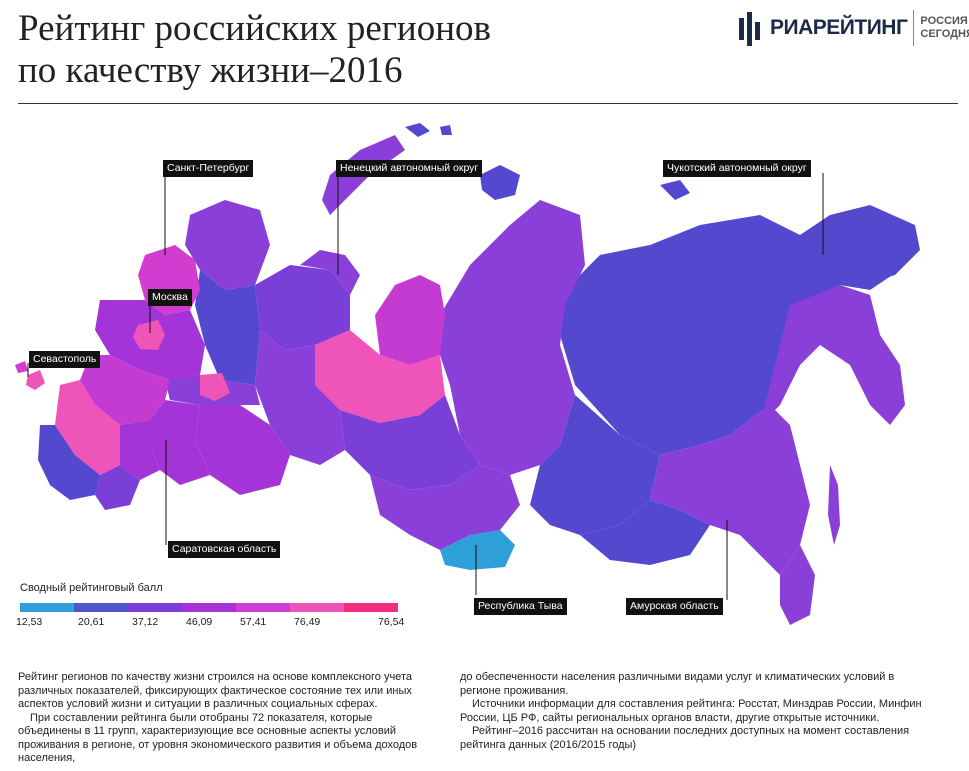  Describe the element at coordinates (145, 622) in the screenshot. I see `legend-tick-3: 37,12` at that location.